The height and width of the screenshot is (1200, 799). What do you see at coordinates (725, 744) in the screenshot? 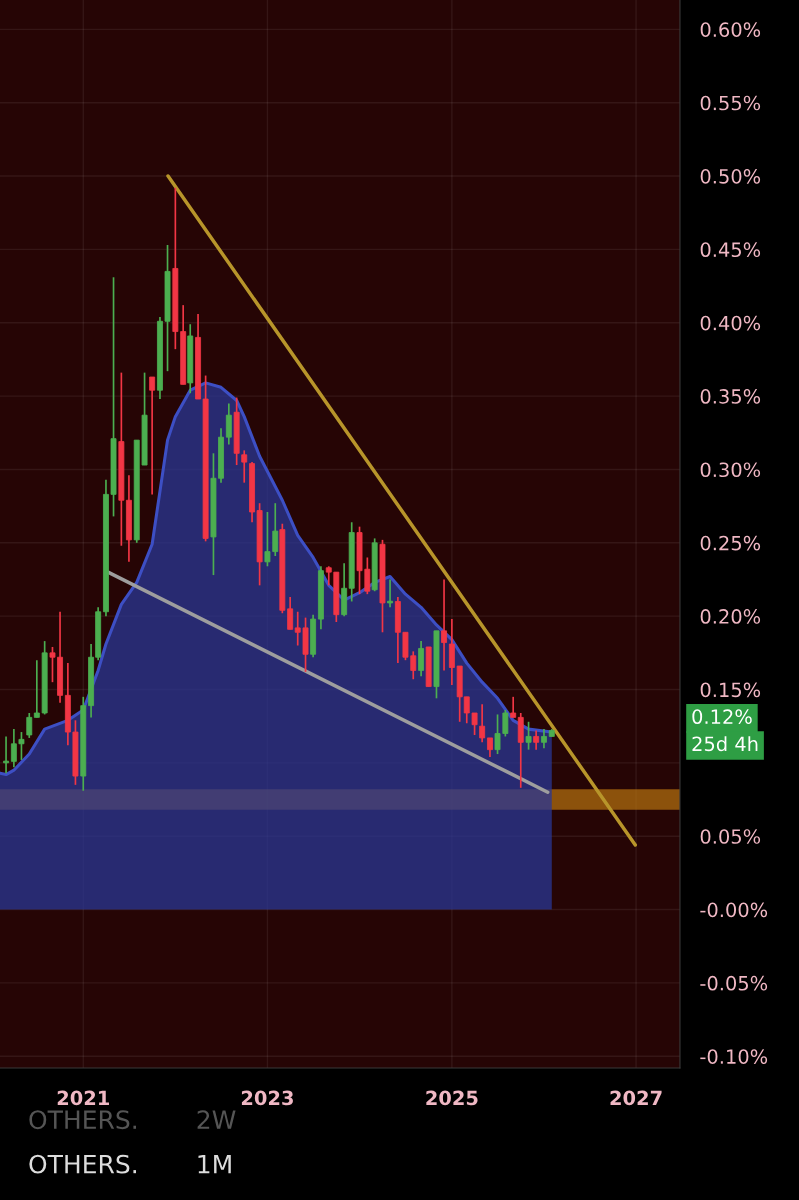
I see `text: 25d 4h` at bounding box center [725, 744].